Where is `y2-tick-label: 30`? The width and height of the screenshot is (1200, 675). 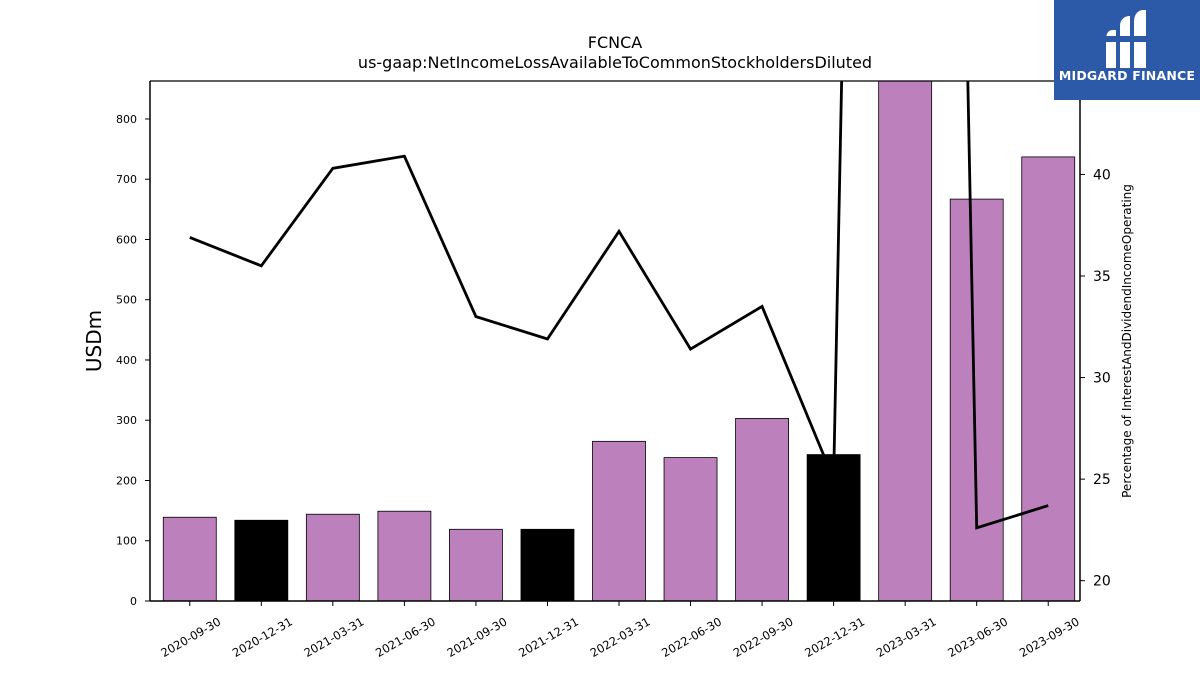 y2-tick-label: 30 is located at coordinates (1102, 379).